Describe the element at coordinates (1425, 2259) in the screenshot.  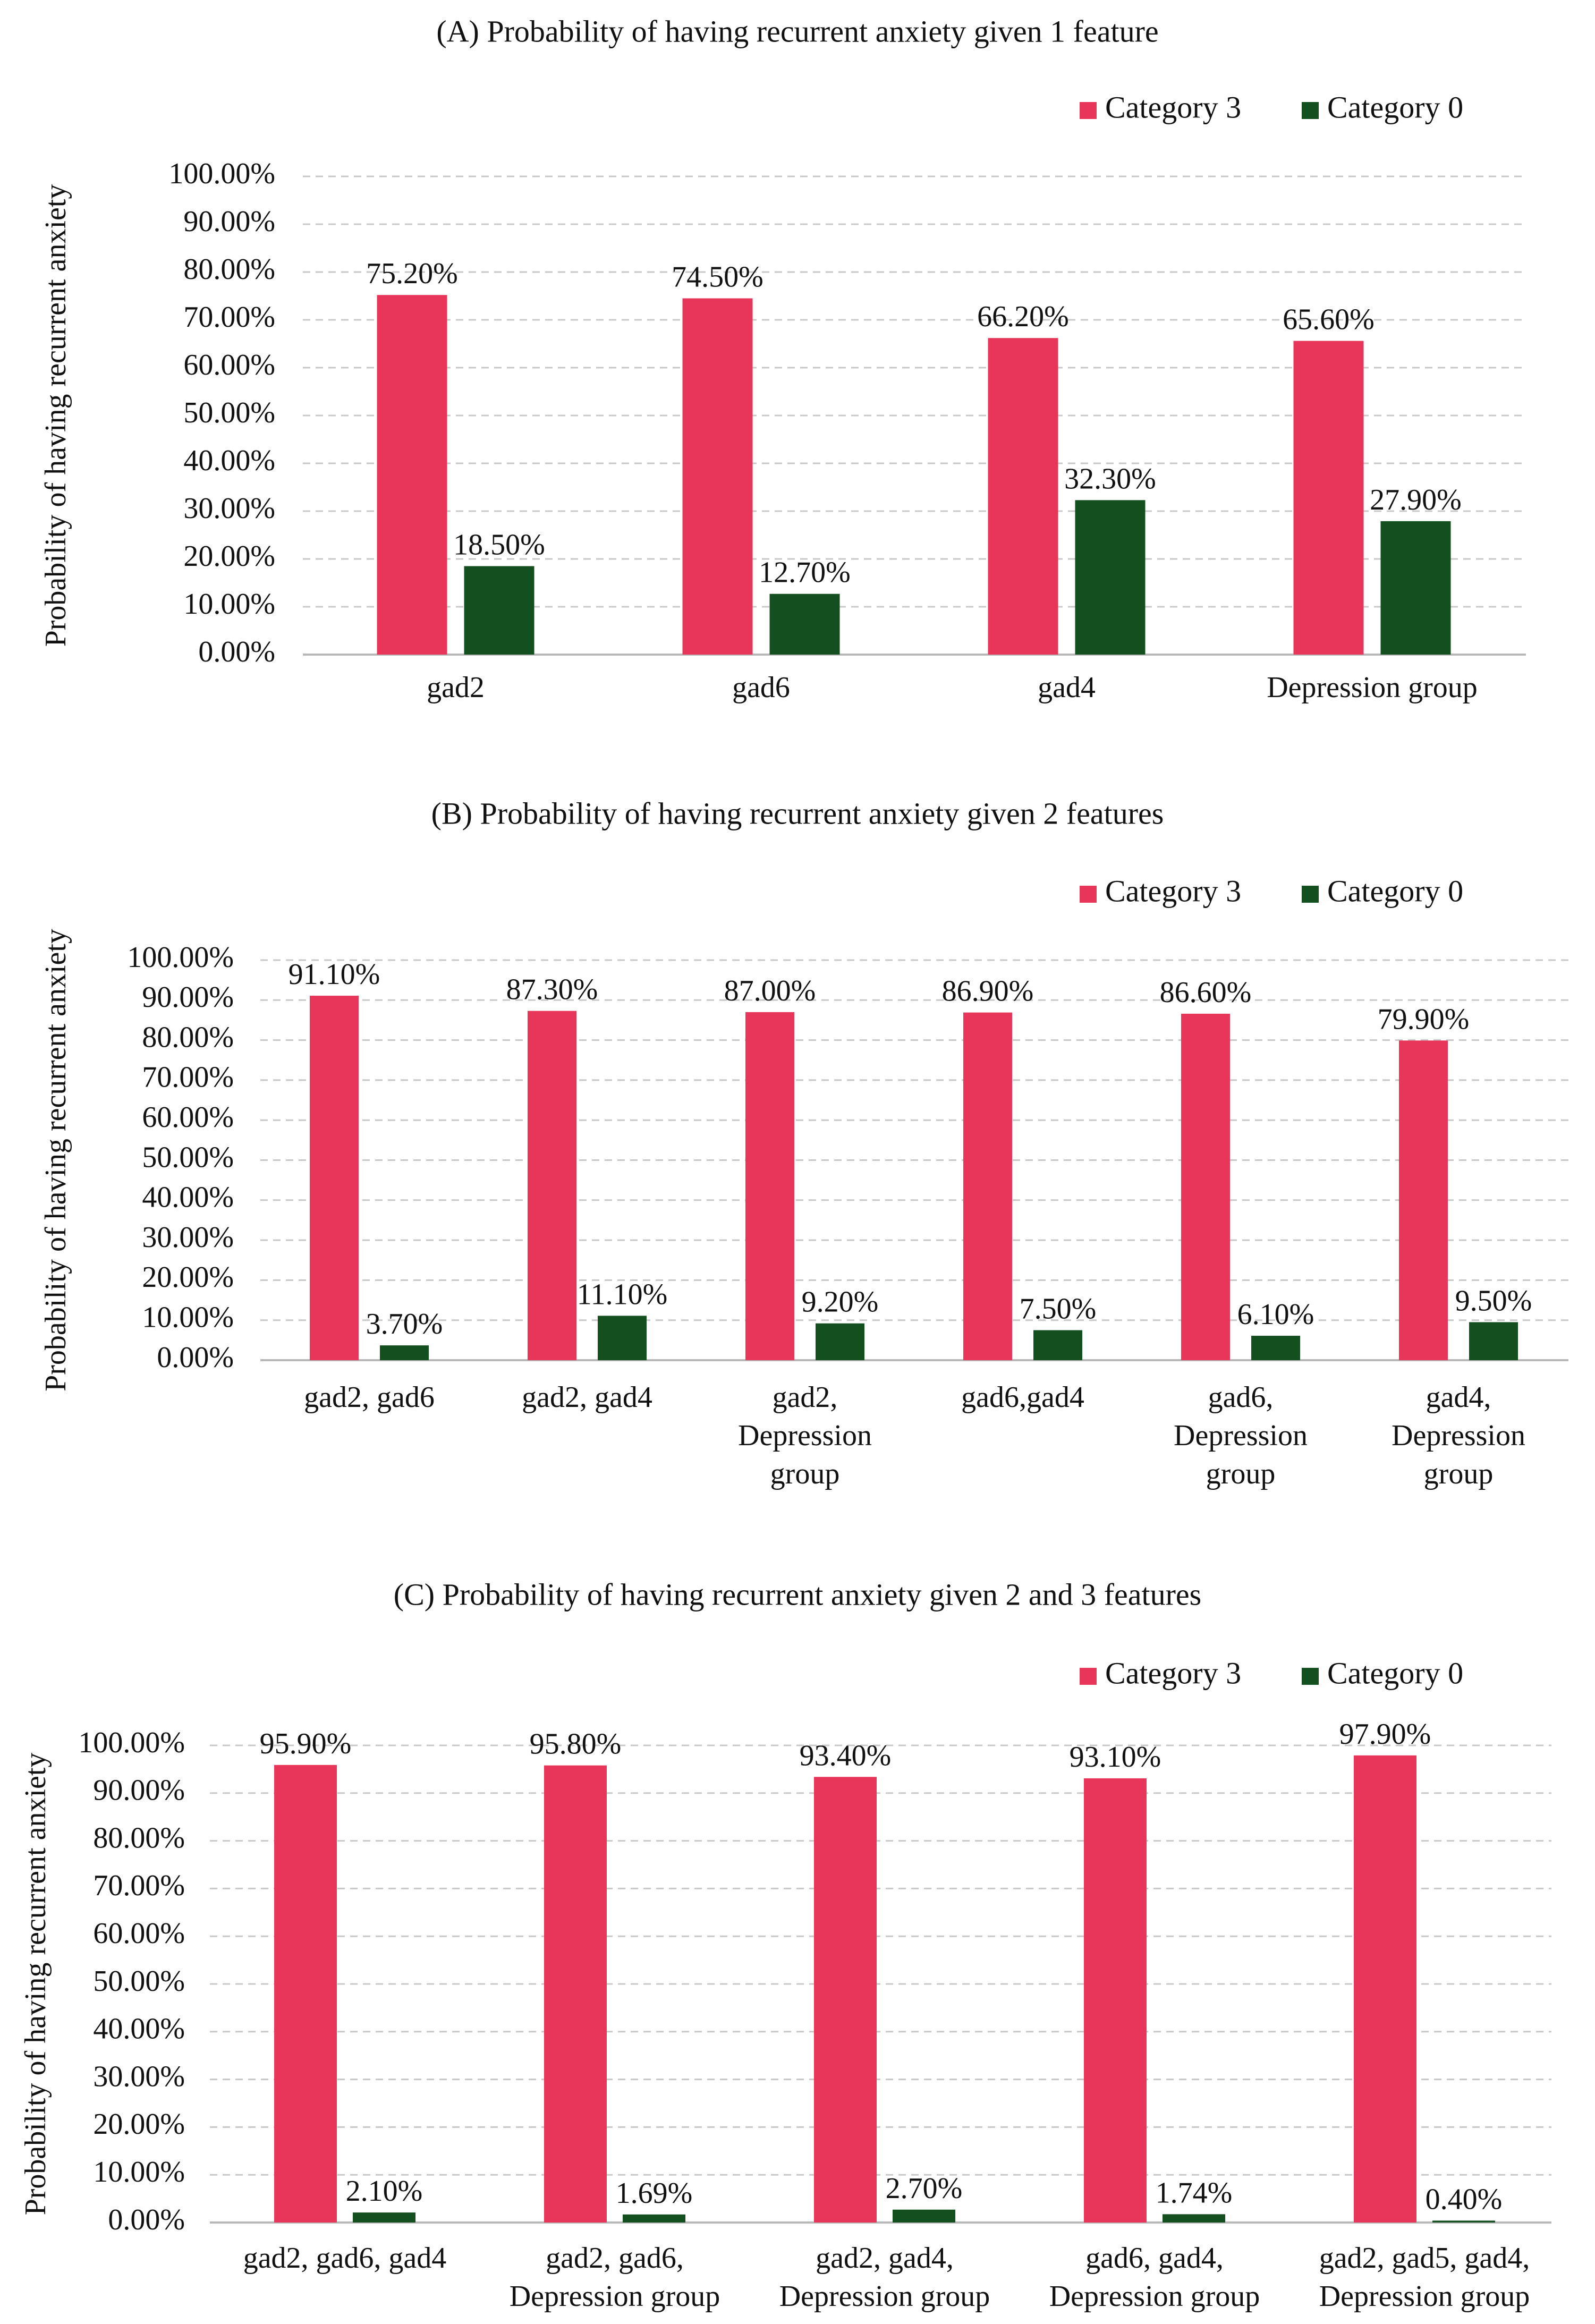
I see `x-tick-label-line: gad2, gad5, gad4,` at that location.